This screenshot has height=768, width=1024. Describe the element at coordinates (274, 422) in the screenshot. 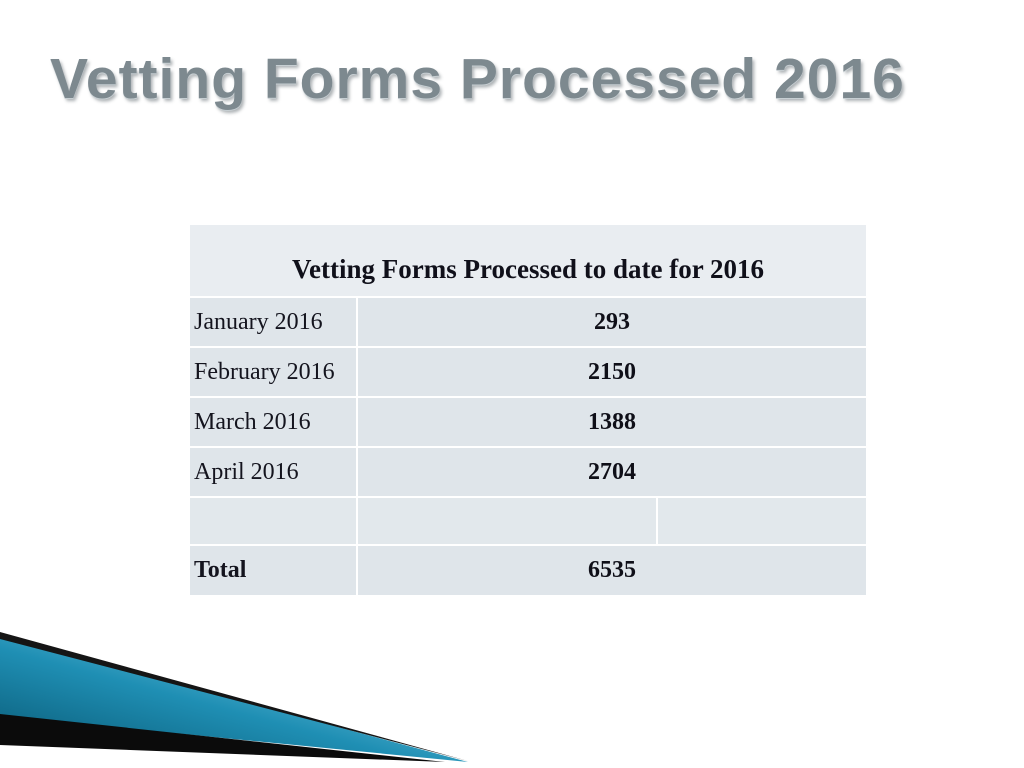

I see `row-label: March 2016` at that location.